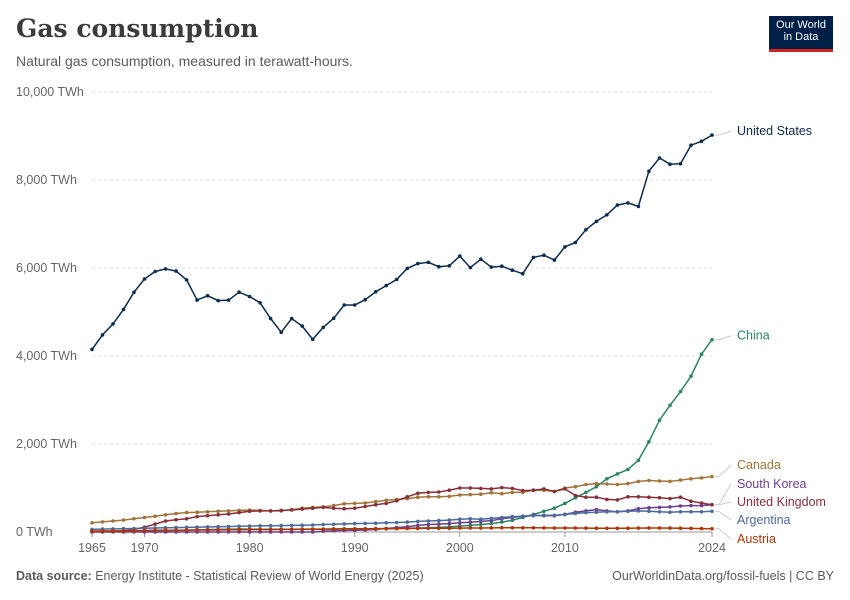 The height and width of the screenshot is (600, 850). I want to click on source-url: OurWorldinData.org/fossil-fuels | CC BY, so click(723, 576).